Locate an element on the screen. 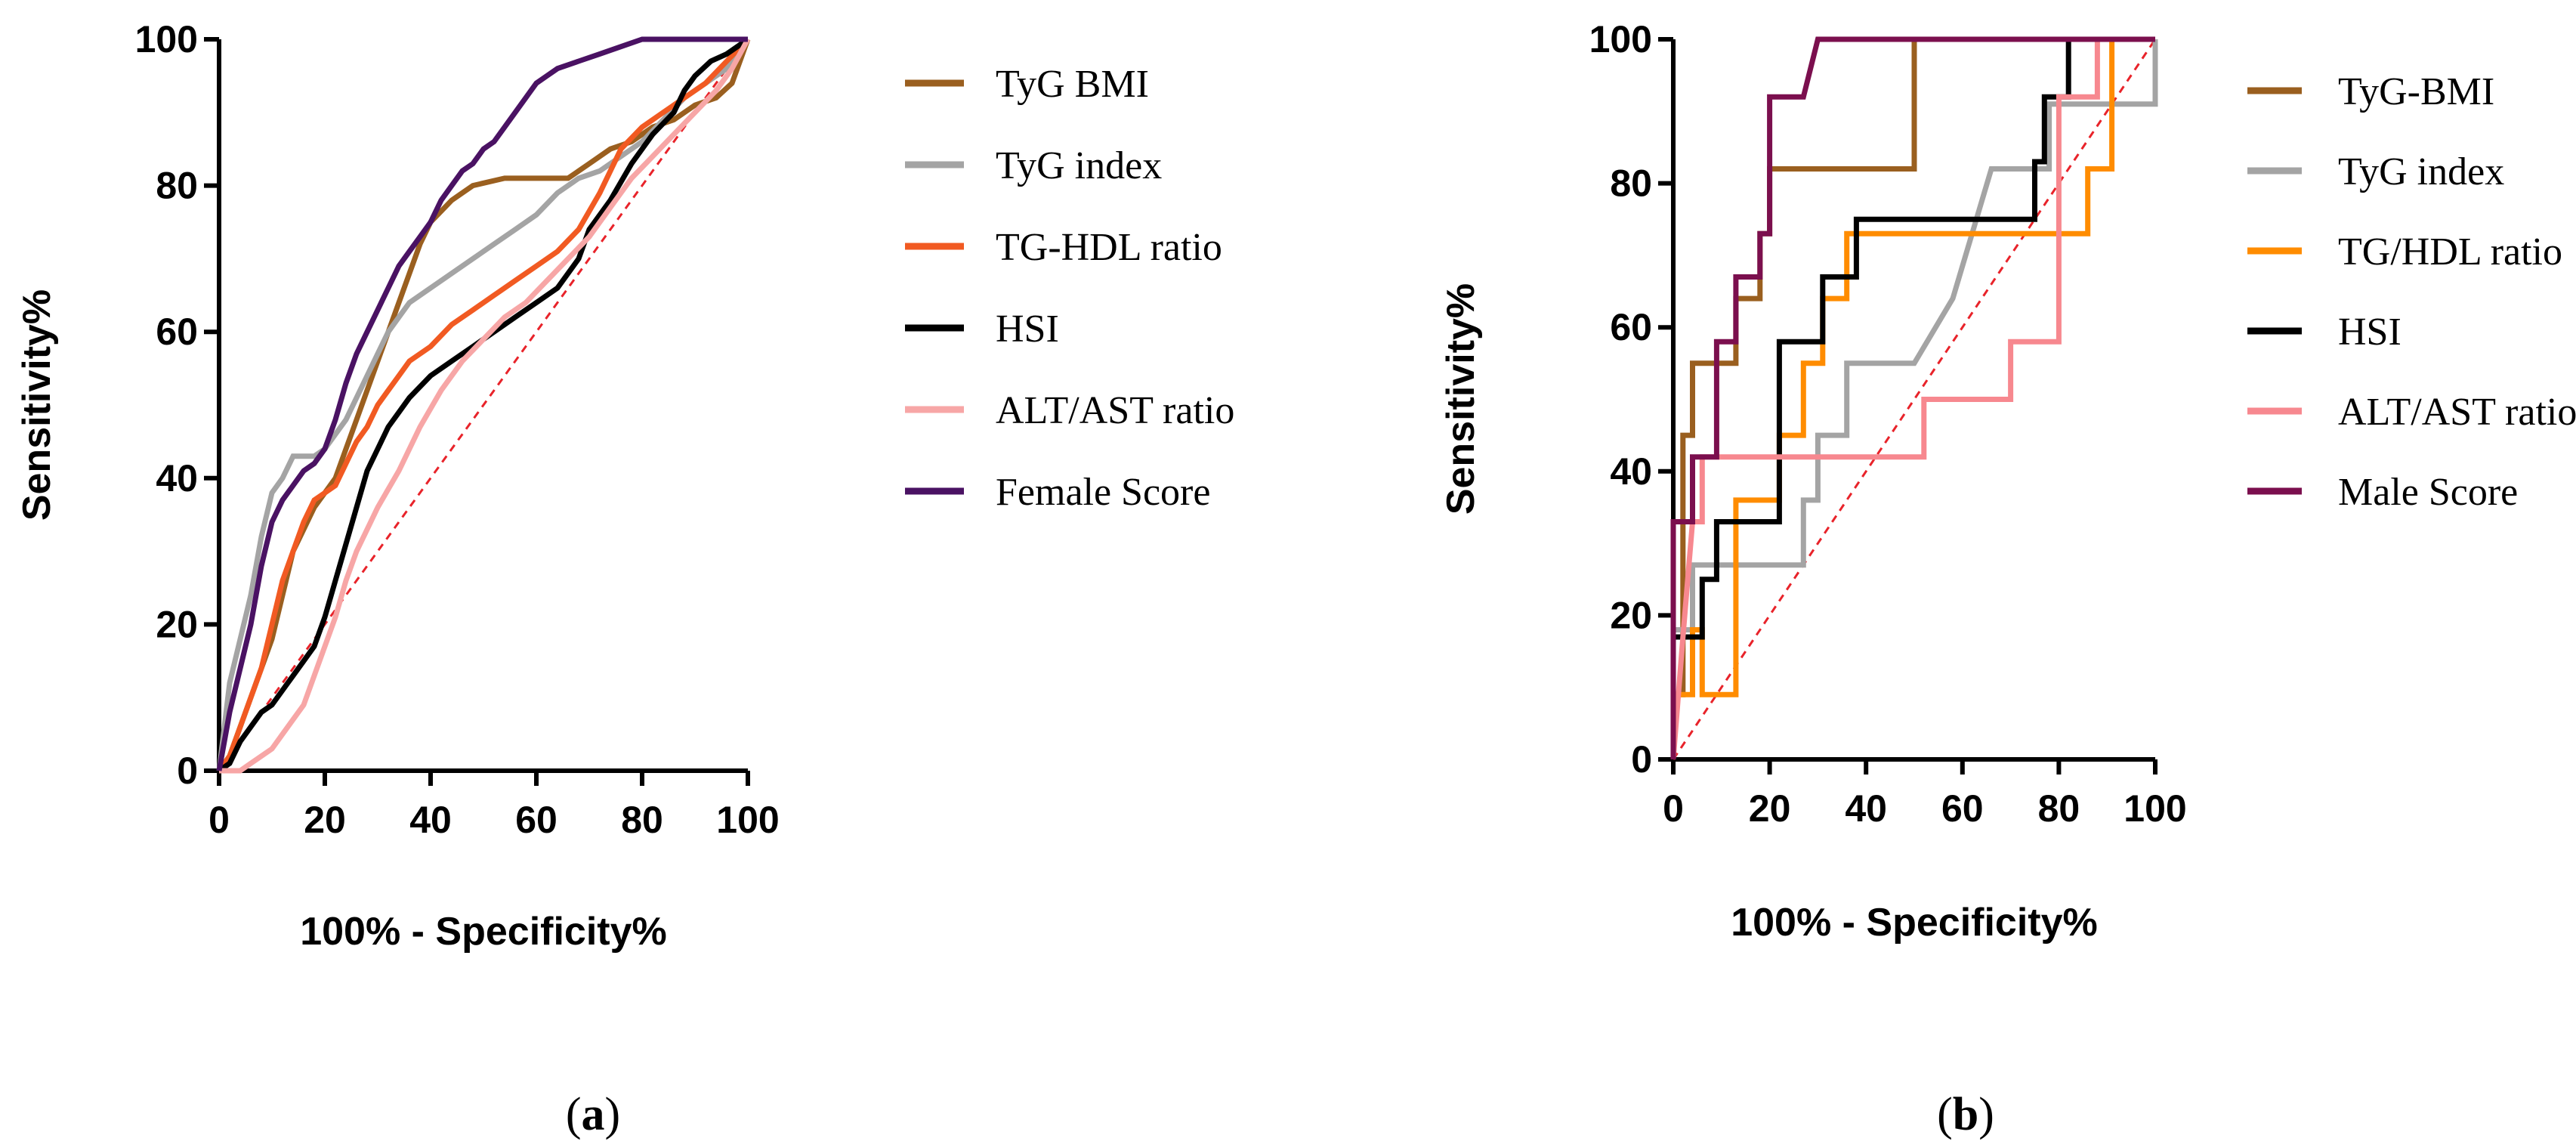 This screenshot has width=2576, height=1144. legend-label-tyg-bmi: TyG BMI is located at coordinates (1072, 84).